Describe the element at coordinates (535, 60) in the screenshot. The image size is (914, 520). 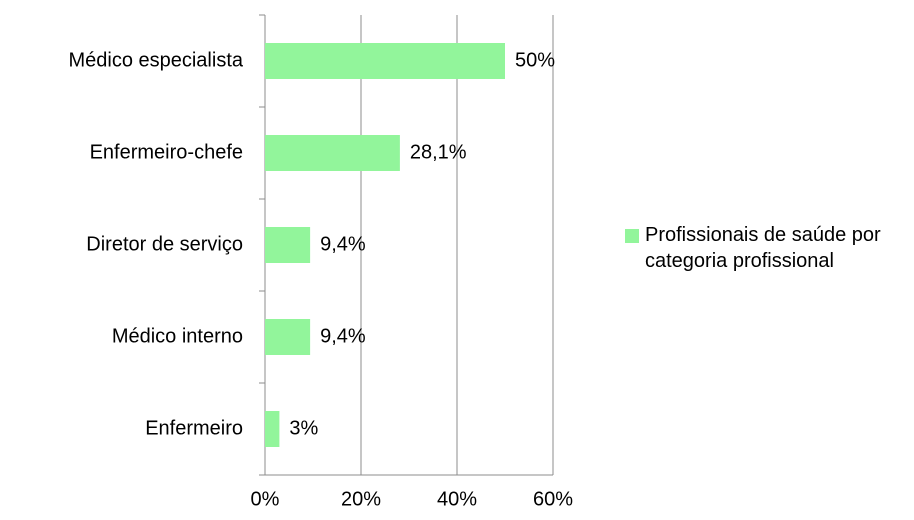
I see `data-label: 50%` at that location.